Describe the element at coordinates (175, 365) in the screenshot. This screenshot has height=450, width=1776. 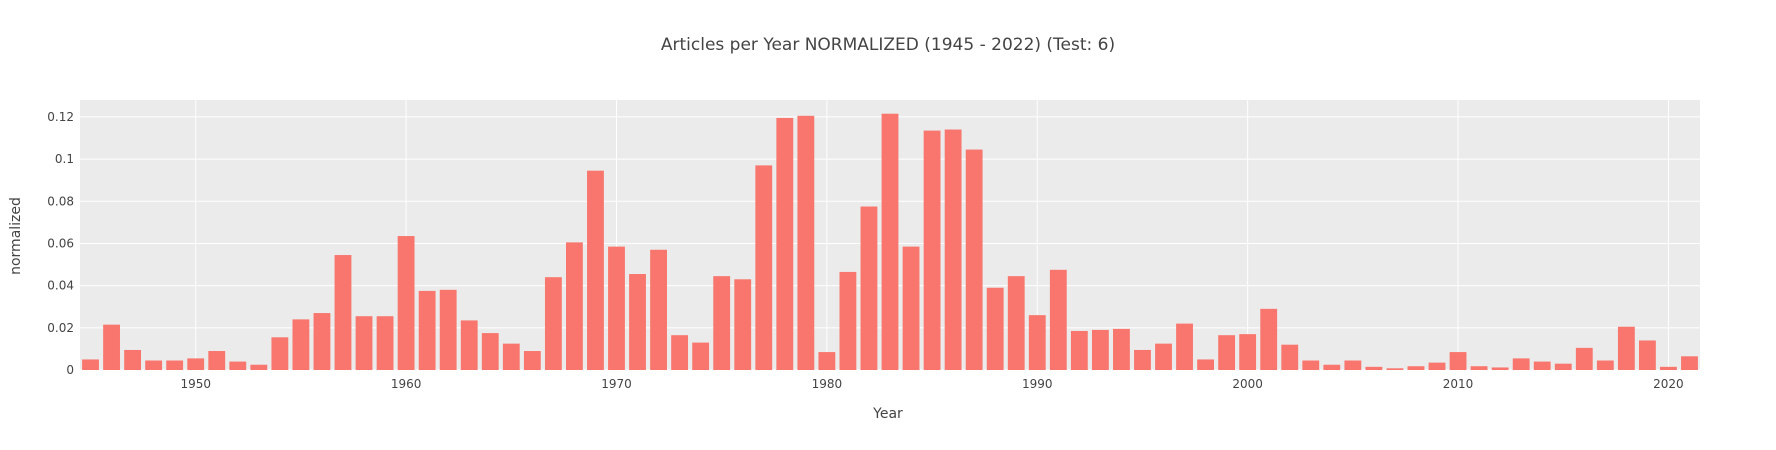
I see `bar-1949` at that location.